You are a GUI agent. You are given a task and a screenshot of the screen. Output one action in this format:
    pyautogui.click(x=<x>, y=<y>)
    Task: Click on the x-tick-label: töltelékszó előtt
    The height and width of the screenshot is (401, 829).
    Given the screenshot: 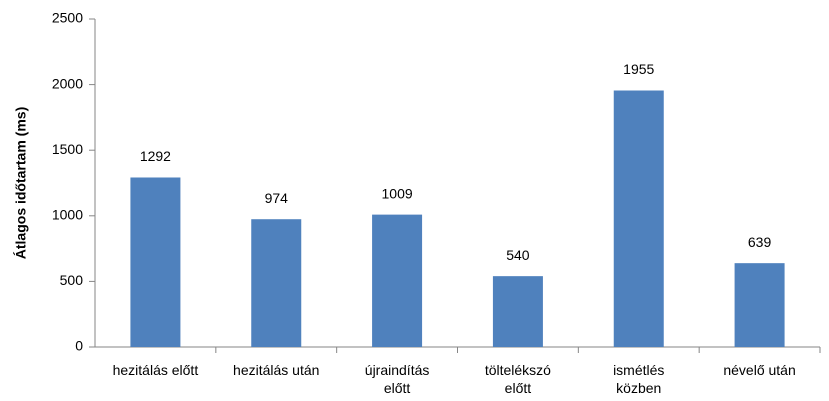 What is the action you would take?
    pyautogui.click(x=517, y=379)
    